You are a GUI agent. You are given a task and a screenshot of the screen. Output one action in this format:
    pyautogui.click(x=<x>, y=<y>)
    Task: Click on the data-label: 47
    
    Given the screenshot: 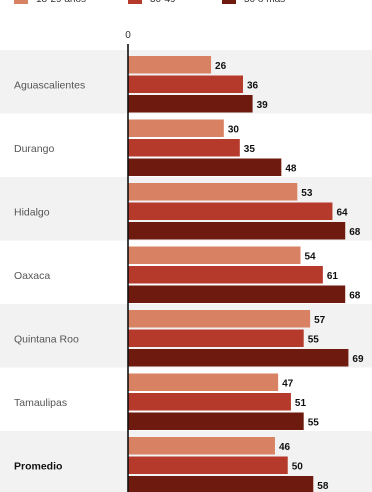 What is the action you would take?
    pyautogui.click(x=288, y=383)
    